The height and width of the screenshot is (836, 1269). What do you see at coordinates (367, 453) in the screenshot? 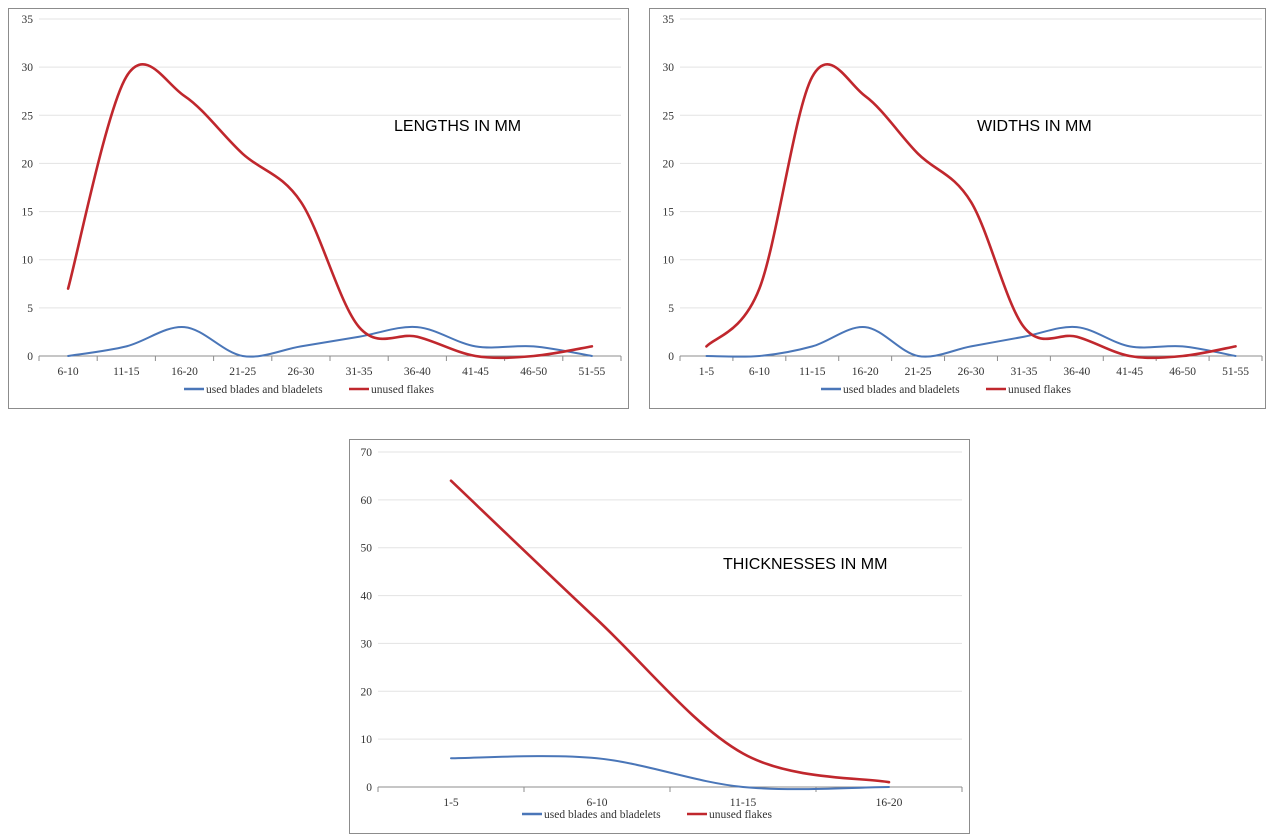
I see `y-tick-label: 70` at bounding box center [367, 453].